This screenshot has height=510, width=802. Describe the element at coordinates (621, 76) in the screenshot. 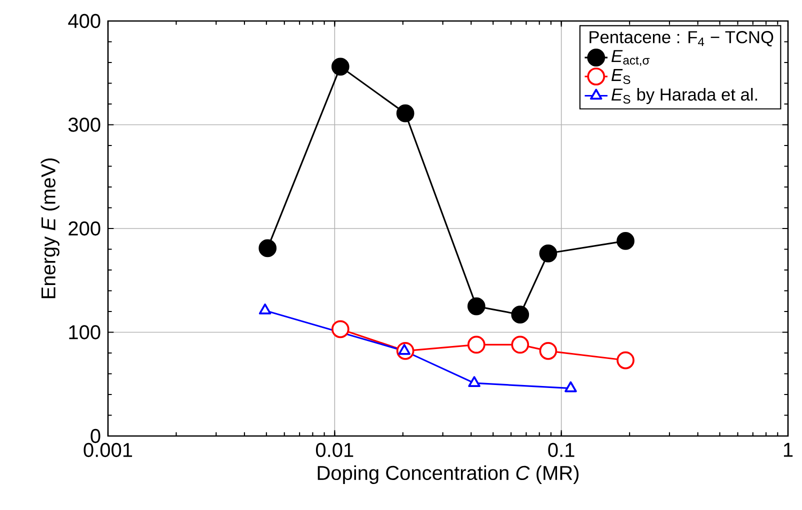

I see `legend-label: E$_{S}$` at that location.